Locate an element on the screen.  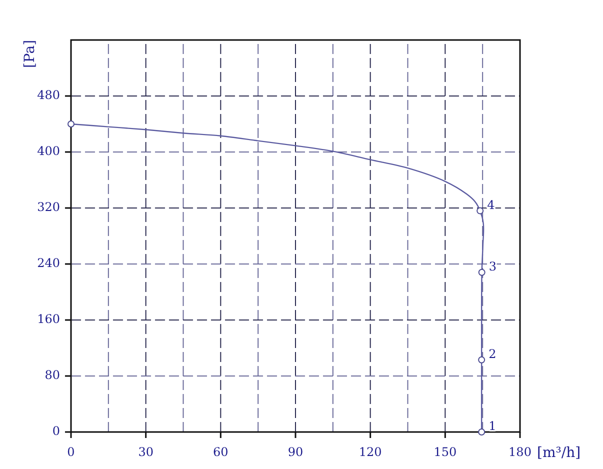
x-tick-label: 0 is located at coordinates (71, 452).